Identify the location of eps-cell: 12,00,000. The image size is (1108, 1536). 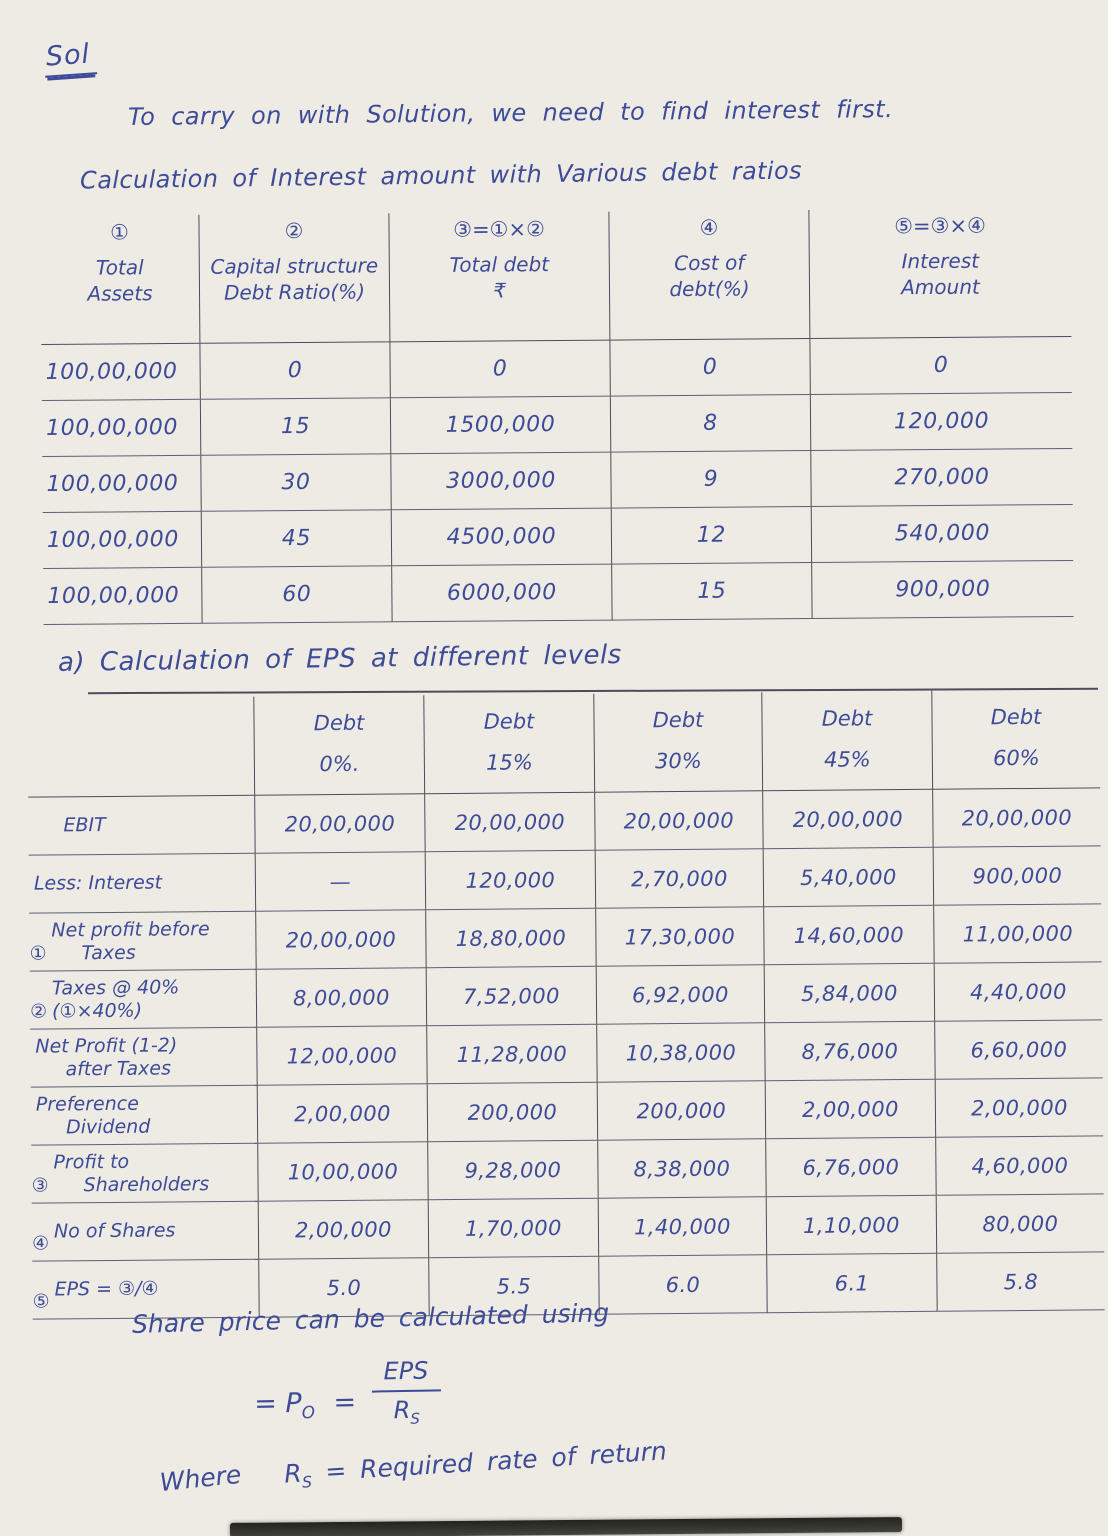
(341, 1056).